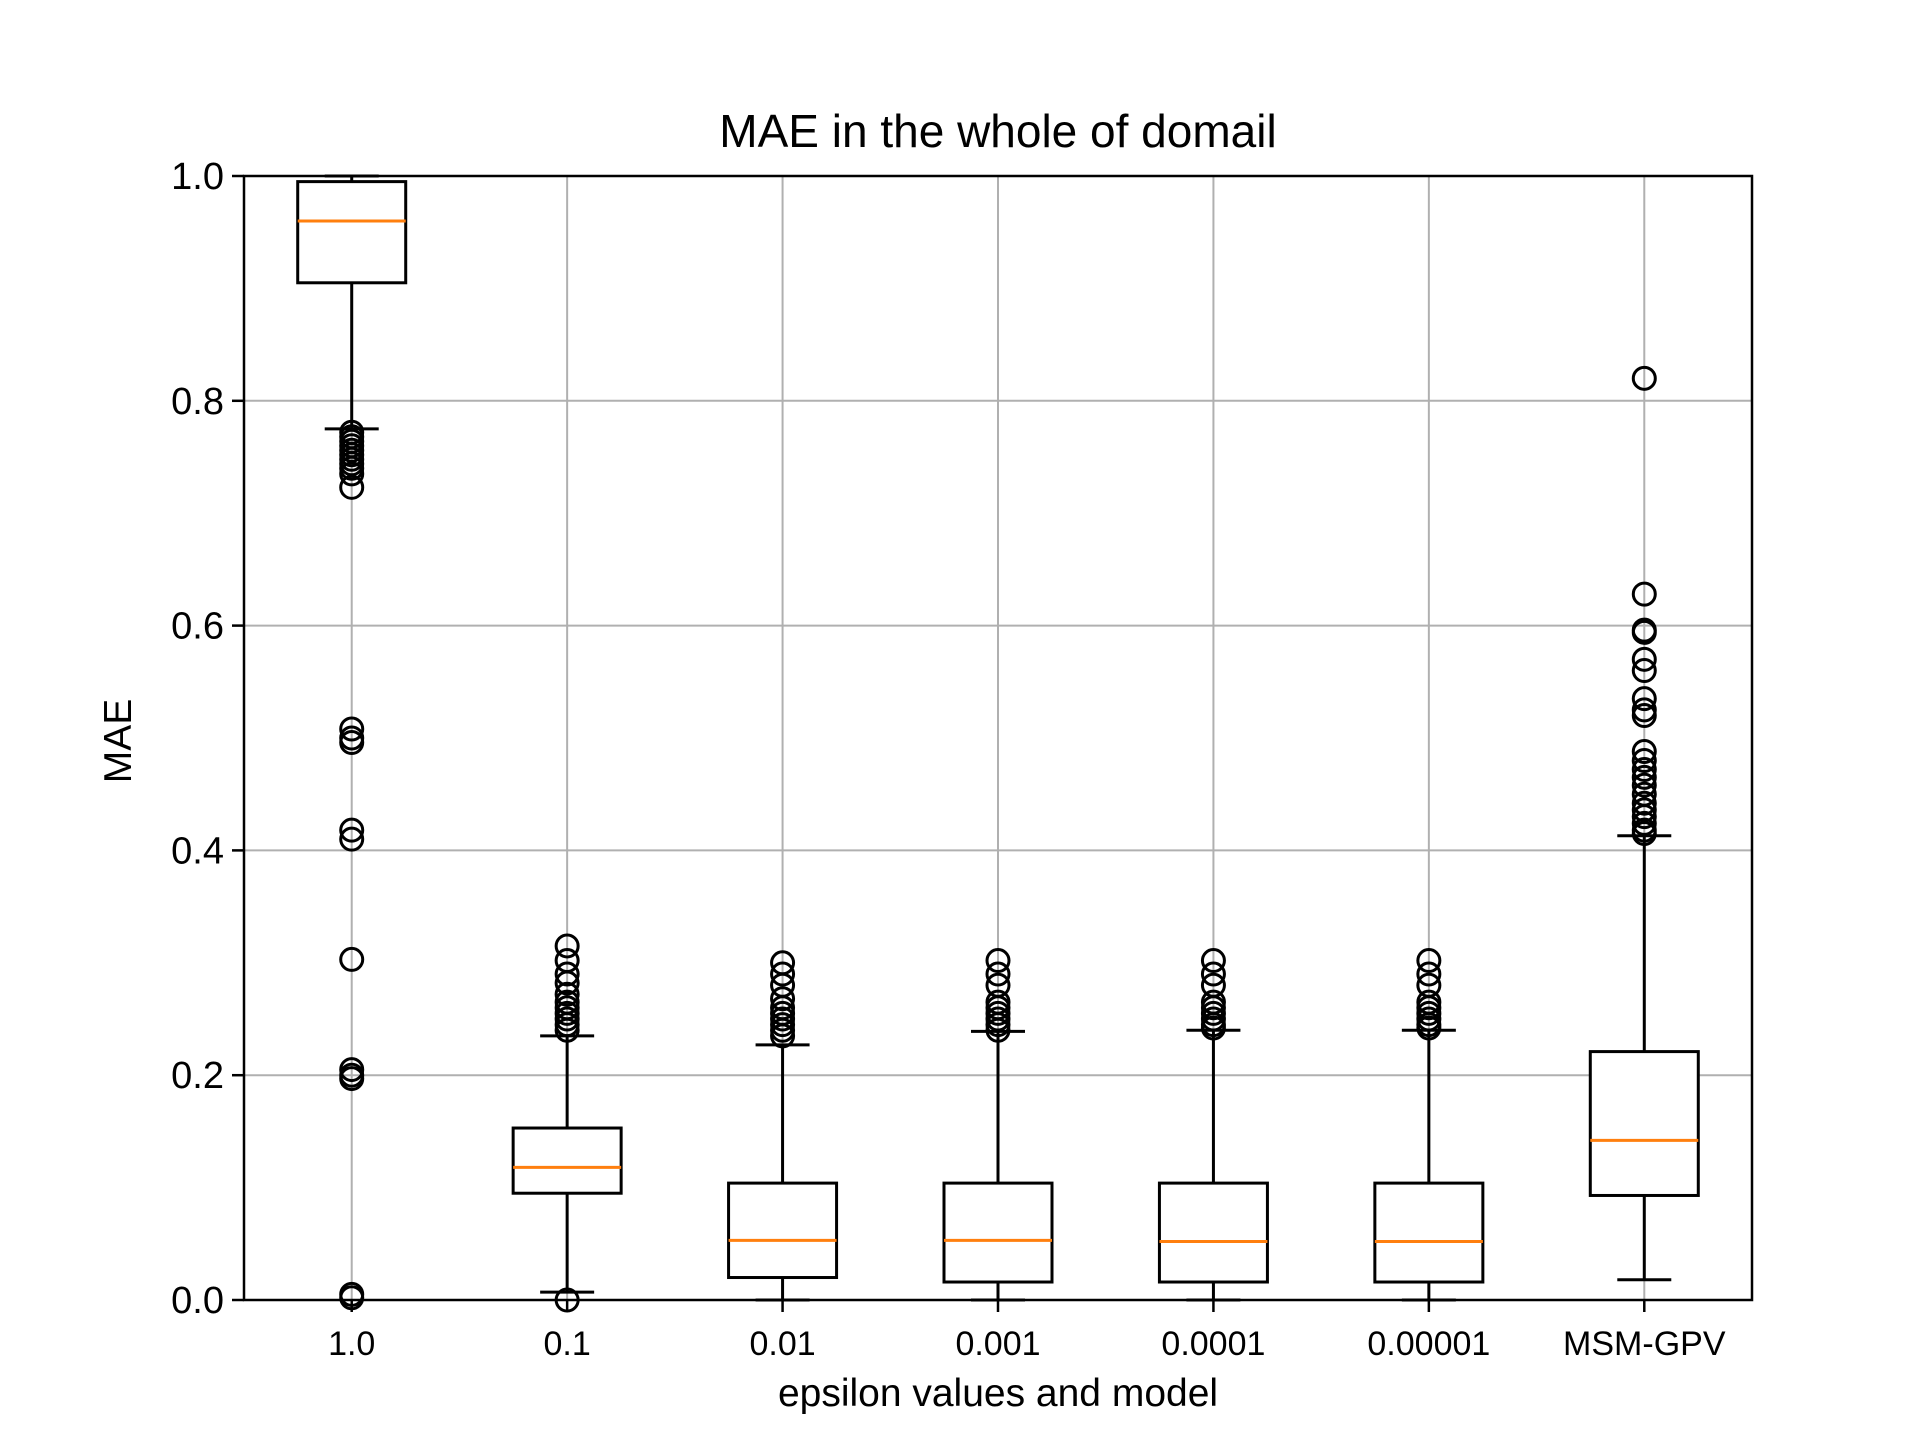 The width and height of the screenshot is (1920, 1440). Describe the element at coordinates (197, 177) in the screenshot. I see `y-tick-label: 1.0` at that location.